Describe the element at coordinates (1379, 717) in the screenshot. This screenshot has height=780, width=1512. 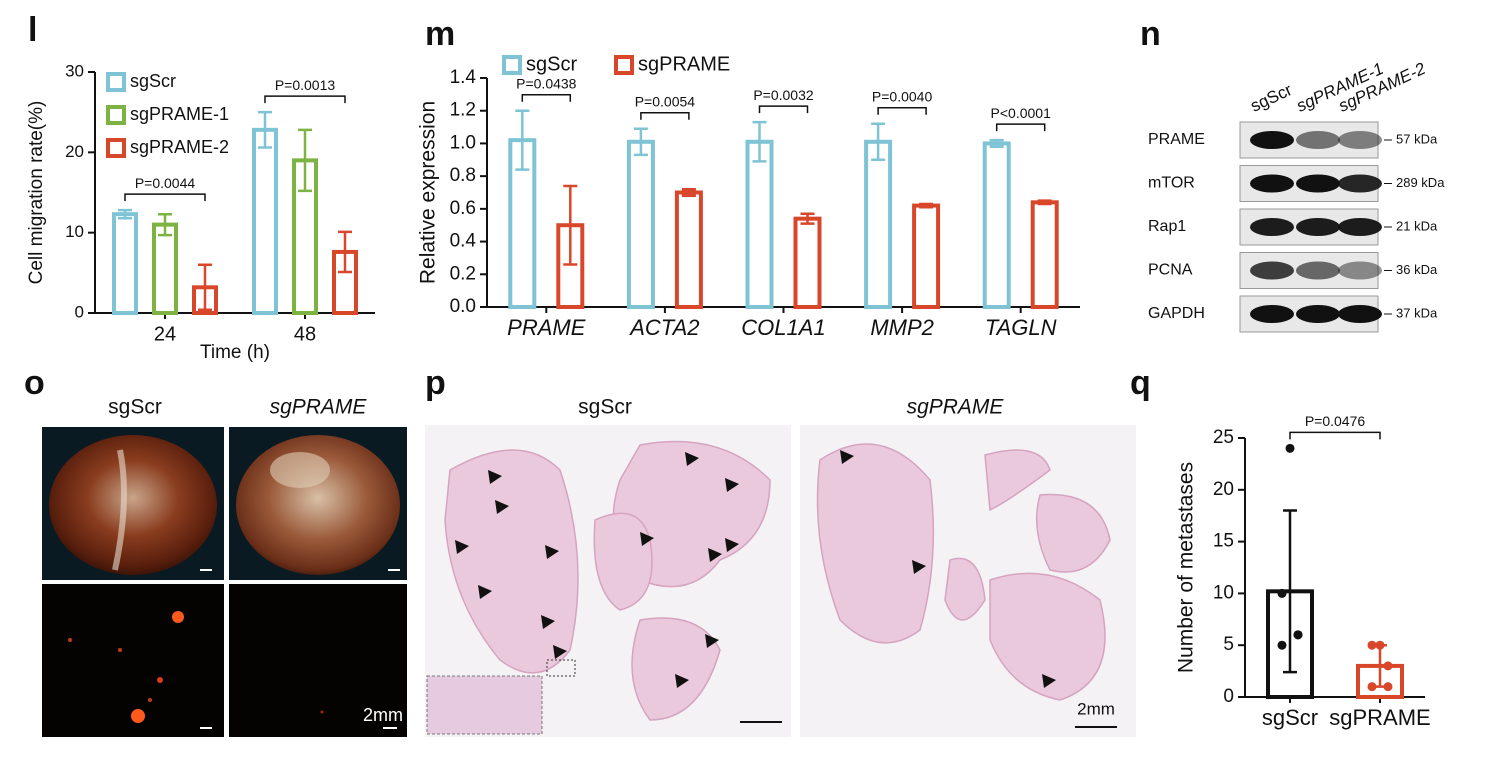
I see `x-tick-label: sgPRAME` at that location.